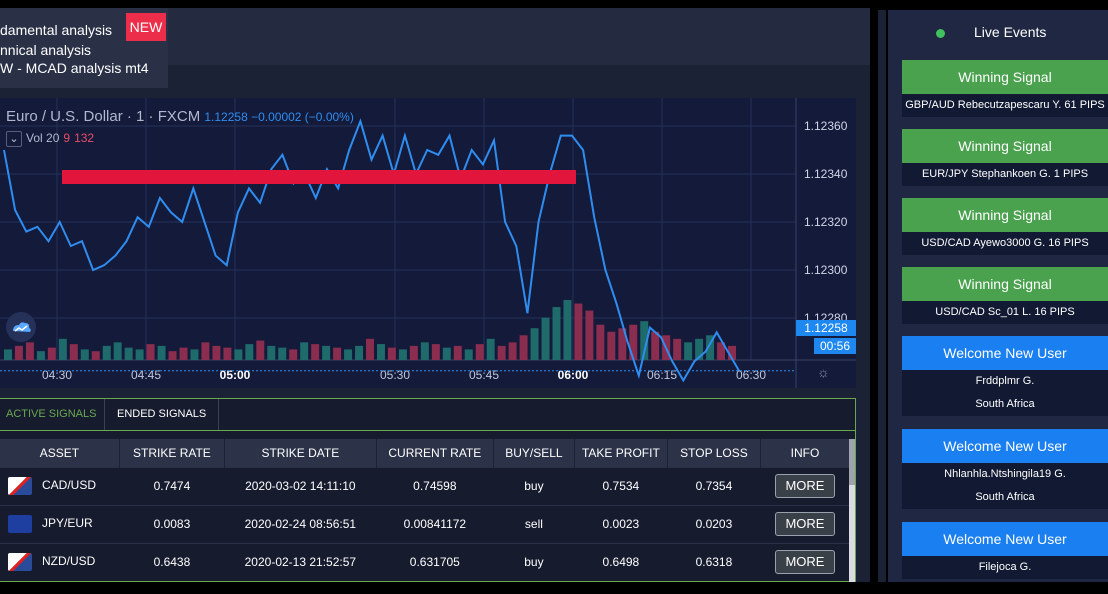 The image size is (1108, 594). I want to click on column-header: CURRENT RATE, so click(435, 453).